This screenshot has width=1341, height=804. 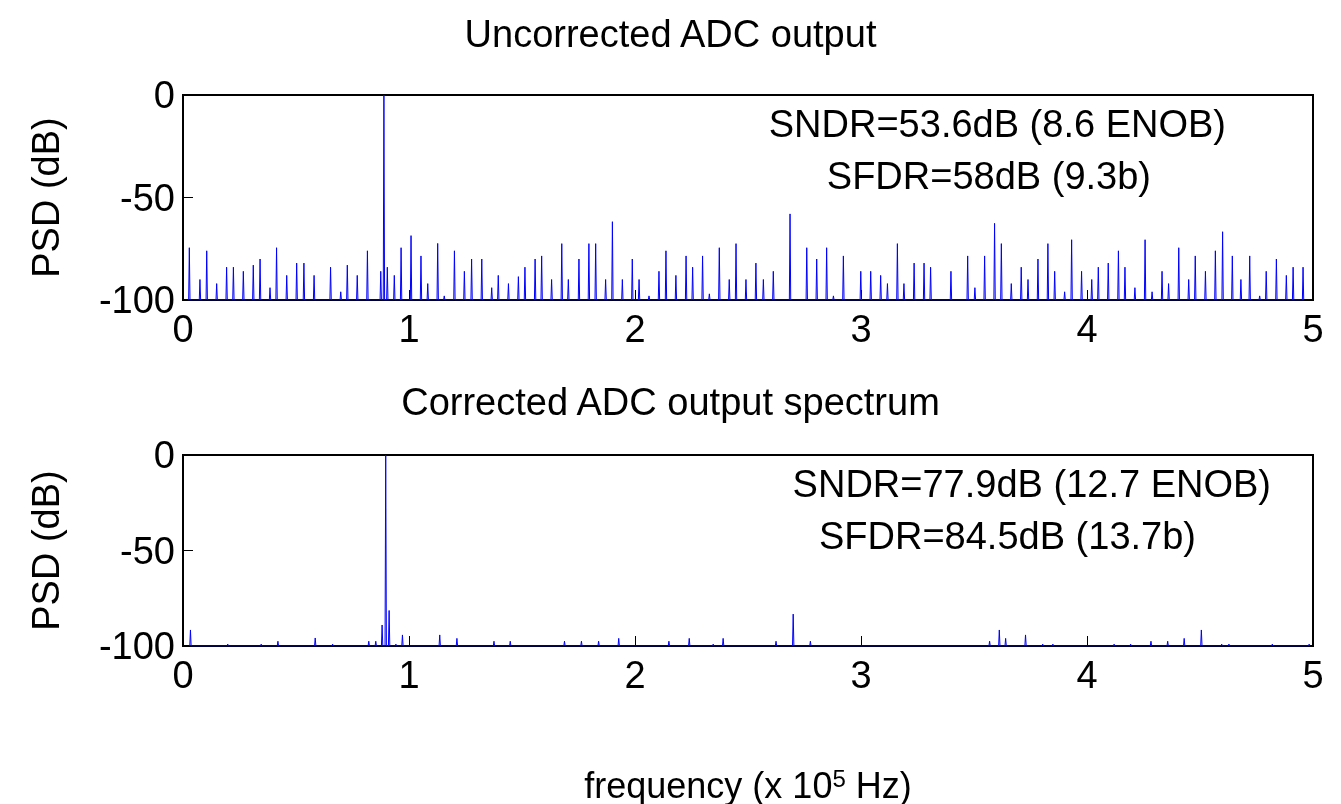 I want to click on annotation: SNDR=77.9dB (12.7 ENOB), so click(x=1032, y=484).